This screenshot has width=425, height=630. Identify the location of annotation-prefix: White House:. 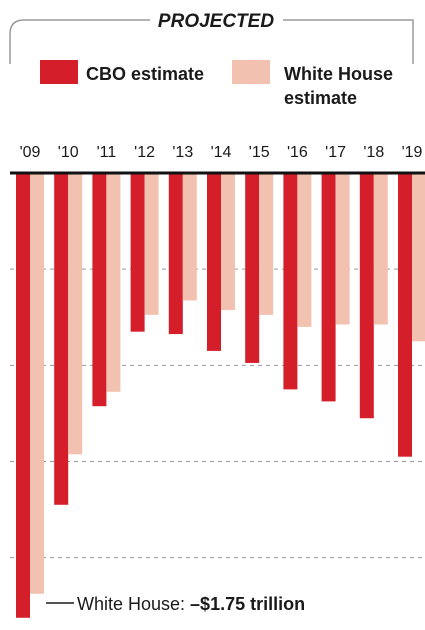
(133, 604).